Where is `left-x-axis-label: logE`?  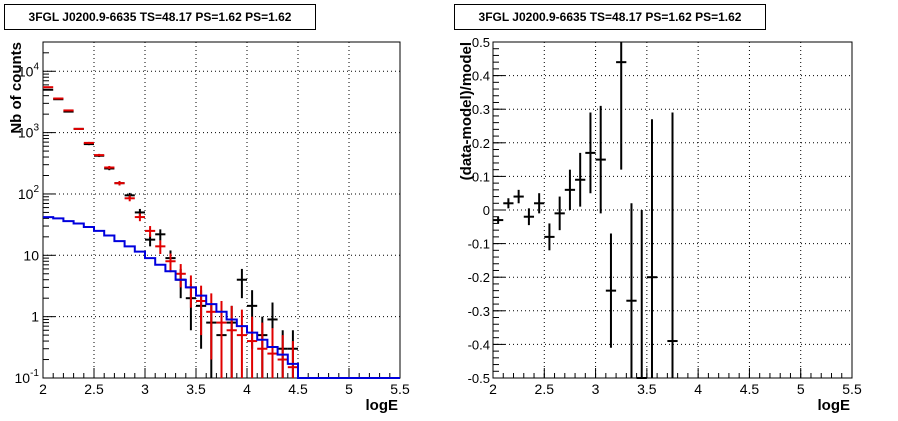 left-x-axis-label: logE is located at coordinates (382, 405).